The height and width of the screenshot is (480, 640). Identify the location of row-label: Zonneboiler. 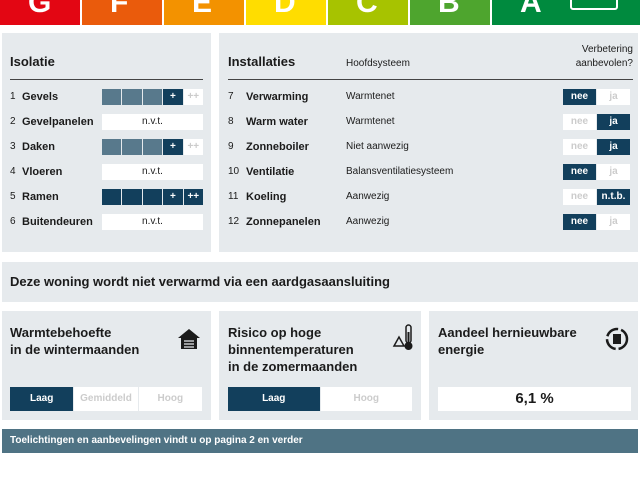
(277, 147).